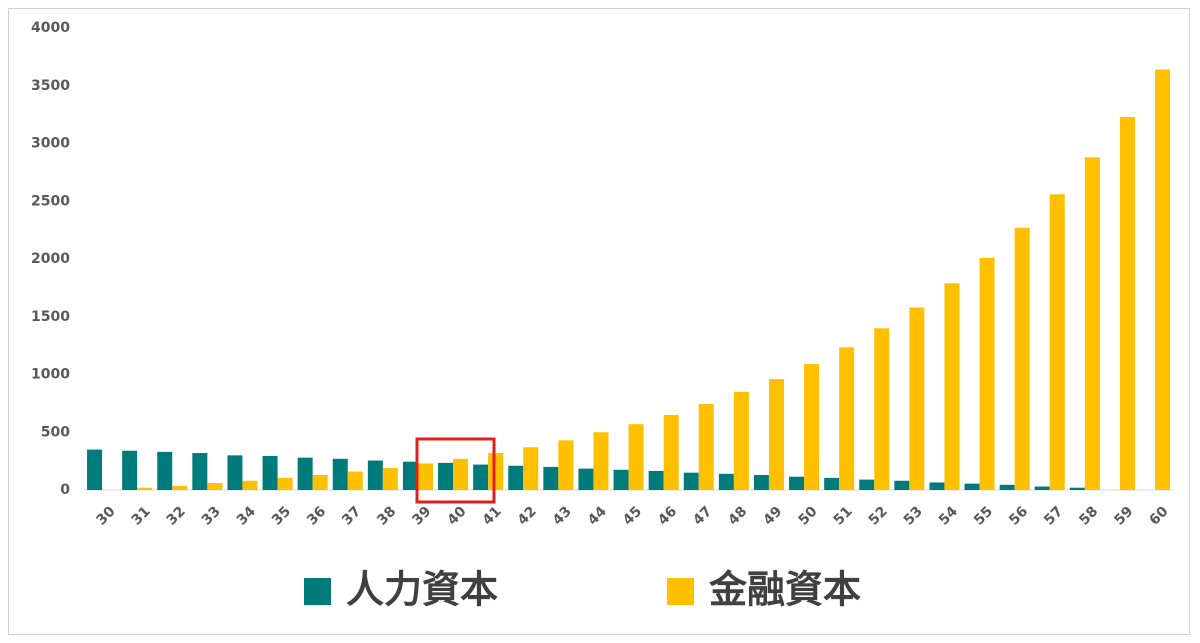 This screenshot has height=643, width=1200. Describe the element at coordinates (50, 317) in the screenshot. I see `y-tick-label: 1500` at that location.